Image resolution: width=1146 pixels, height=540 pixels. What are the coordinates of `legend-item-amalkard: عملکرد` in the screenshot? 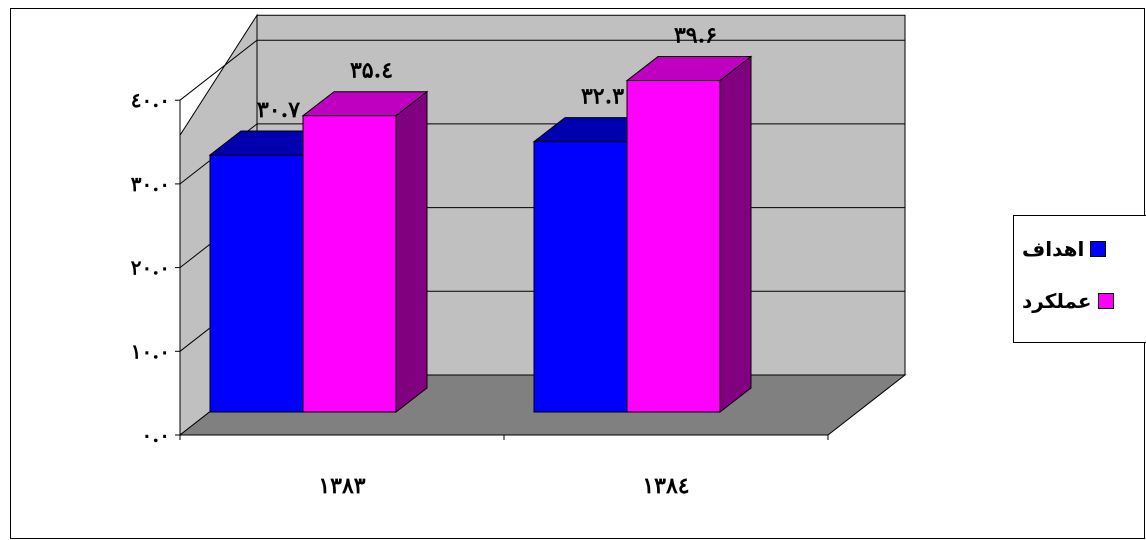 It's located at (1068, 301).